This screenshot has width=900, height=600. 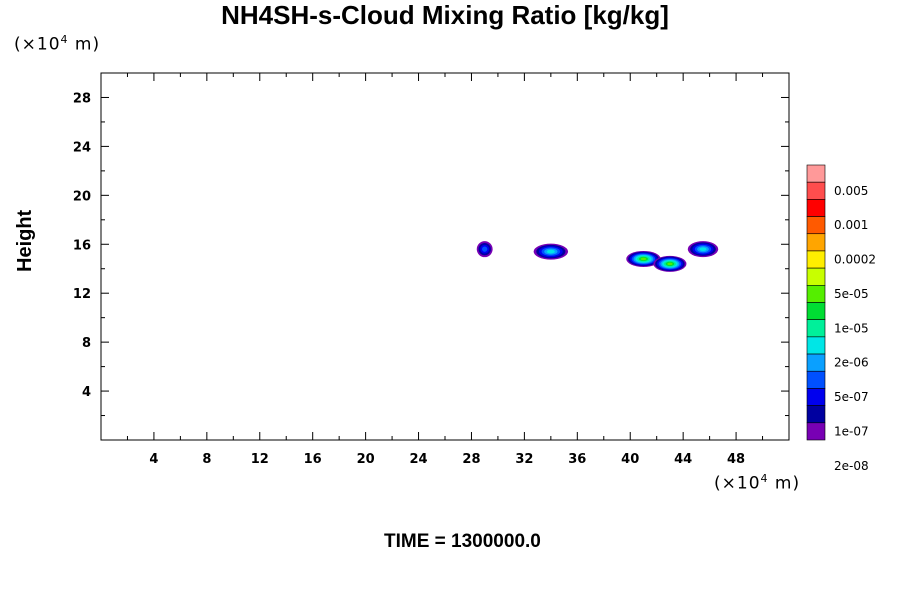 I want to click on x-tick-label: 44, so click(x=683, y=459).